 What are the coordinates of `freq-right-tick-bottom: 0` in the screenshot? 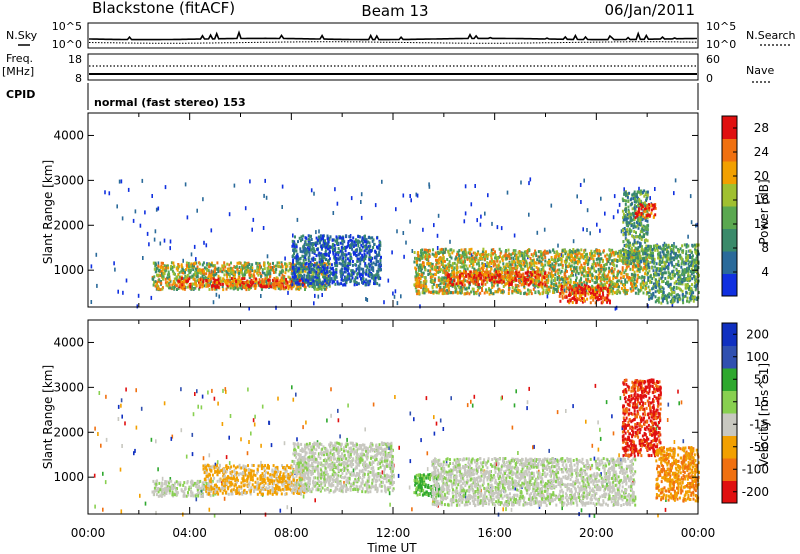 It's located at (709, 78).